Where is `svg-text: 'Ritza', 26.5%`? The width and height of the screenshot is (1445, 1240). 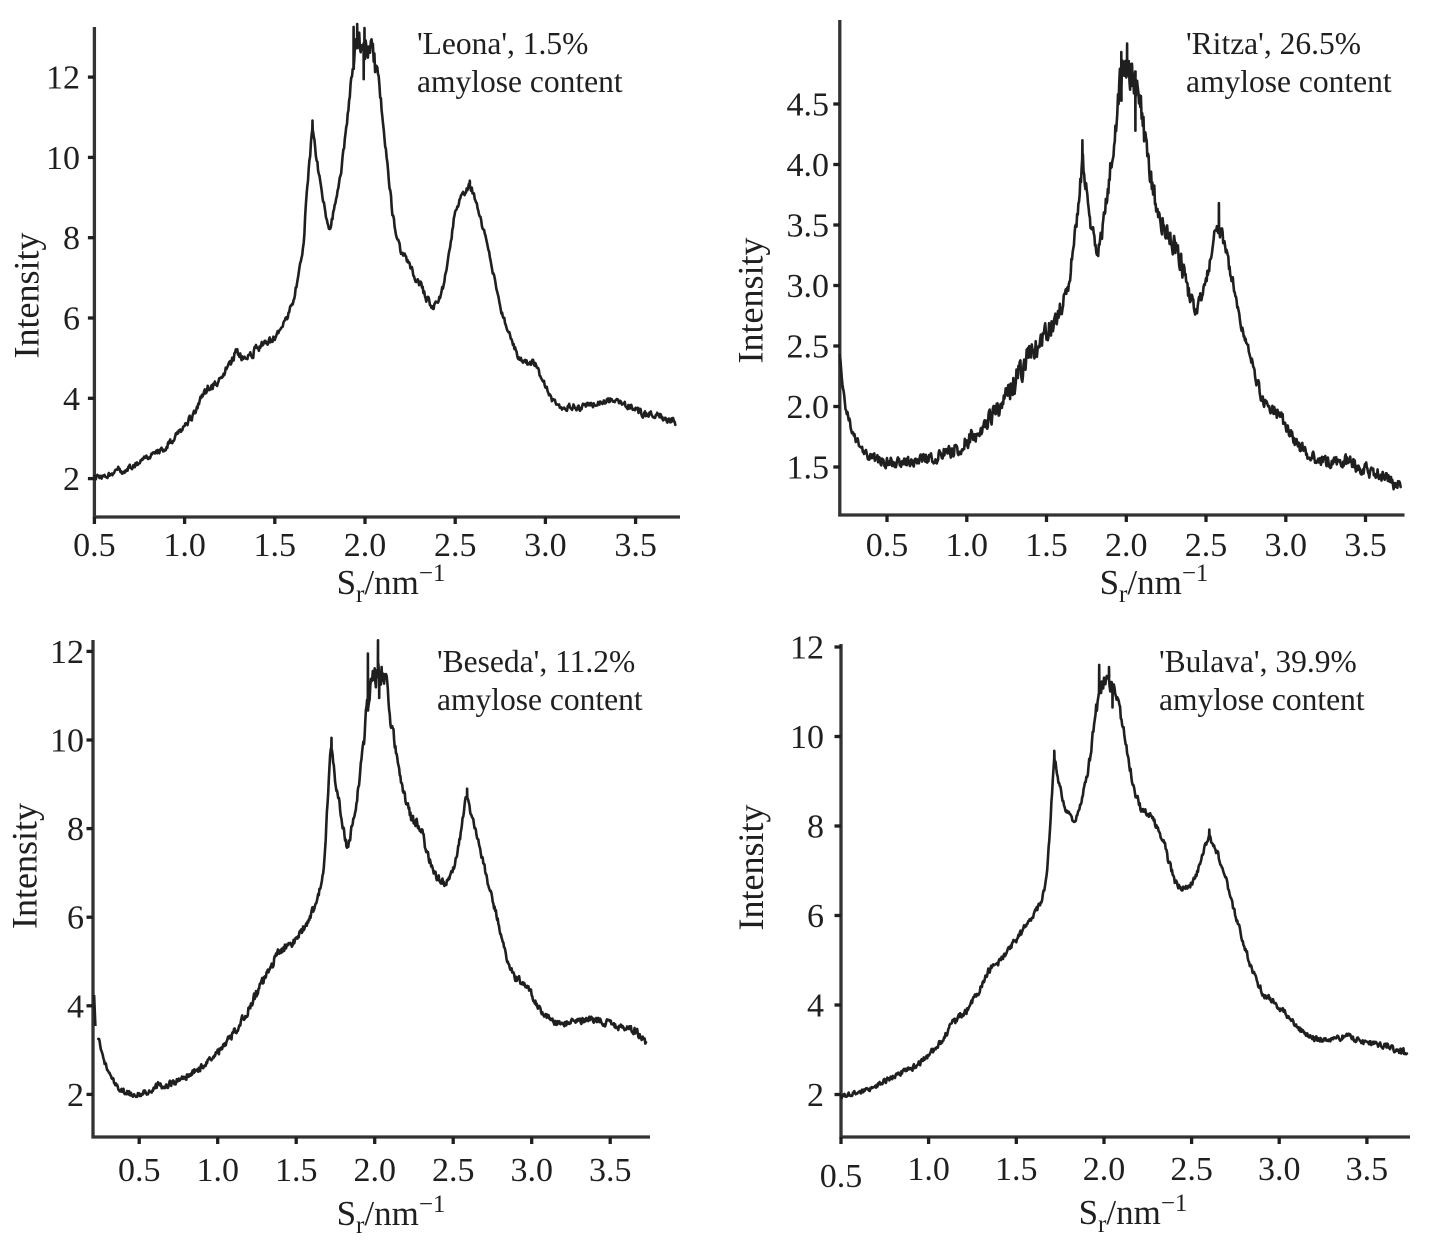 svg-text: 'Ritza', 26.5% is located at coordinates (1273, 43).